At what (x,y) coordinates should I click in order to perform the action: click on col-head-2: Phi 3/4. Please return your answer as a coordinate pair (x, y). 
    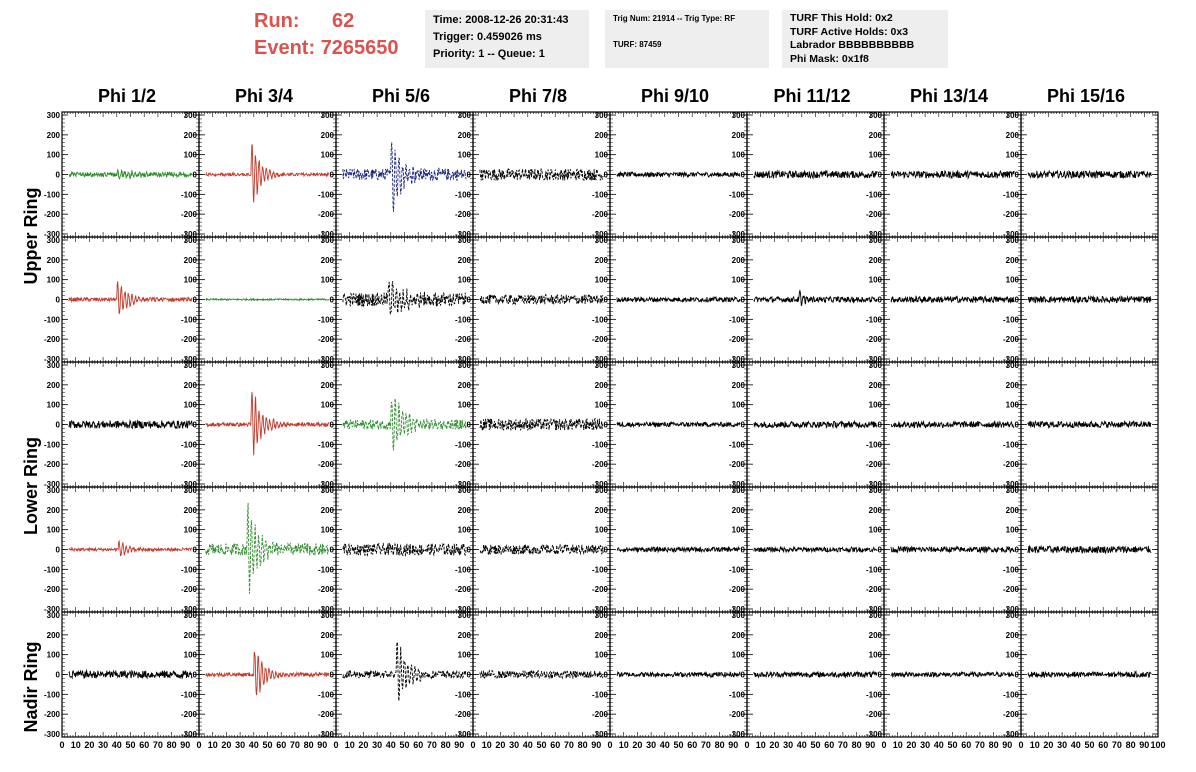
    Looking at the image, I should click on (264, 96).